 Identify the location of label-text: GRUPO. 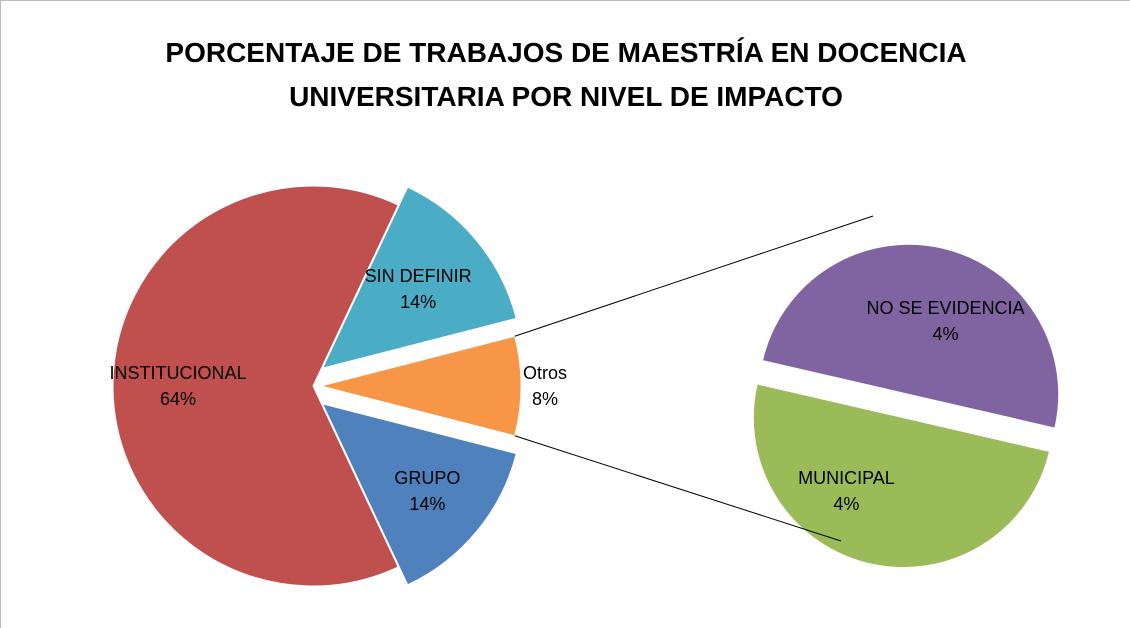
(427, 477).